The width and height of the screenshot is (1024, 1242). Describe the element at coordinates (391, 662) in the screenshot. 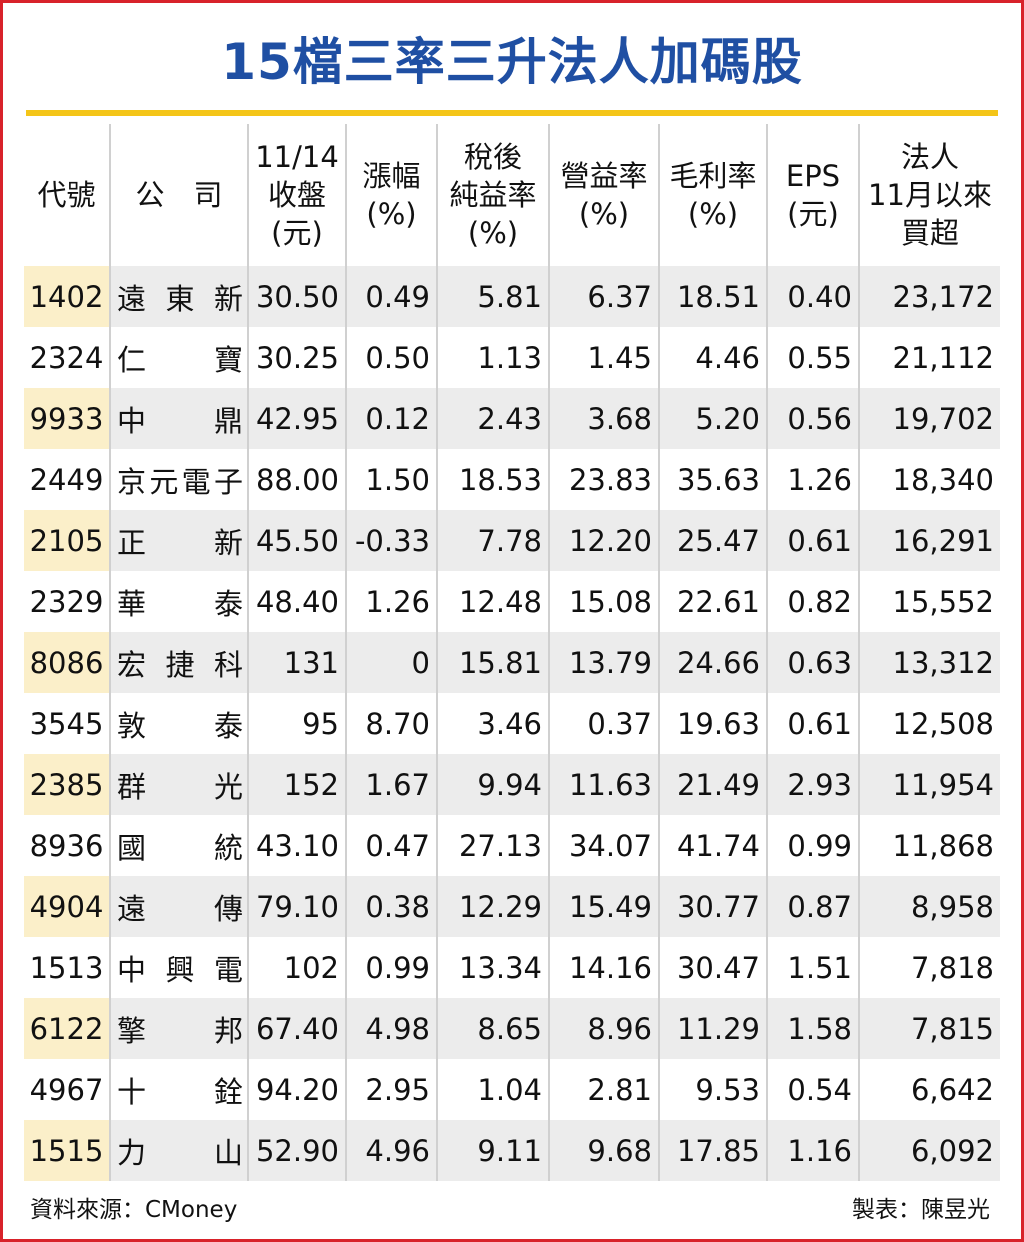

I see `cell-change: 0` at that location.